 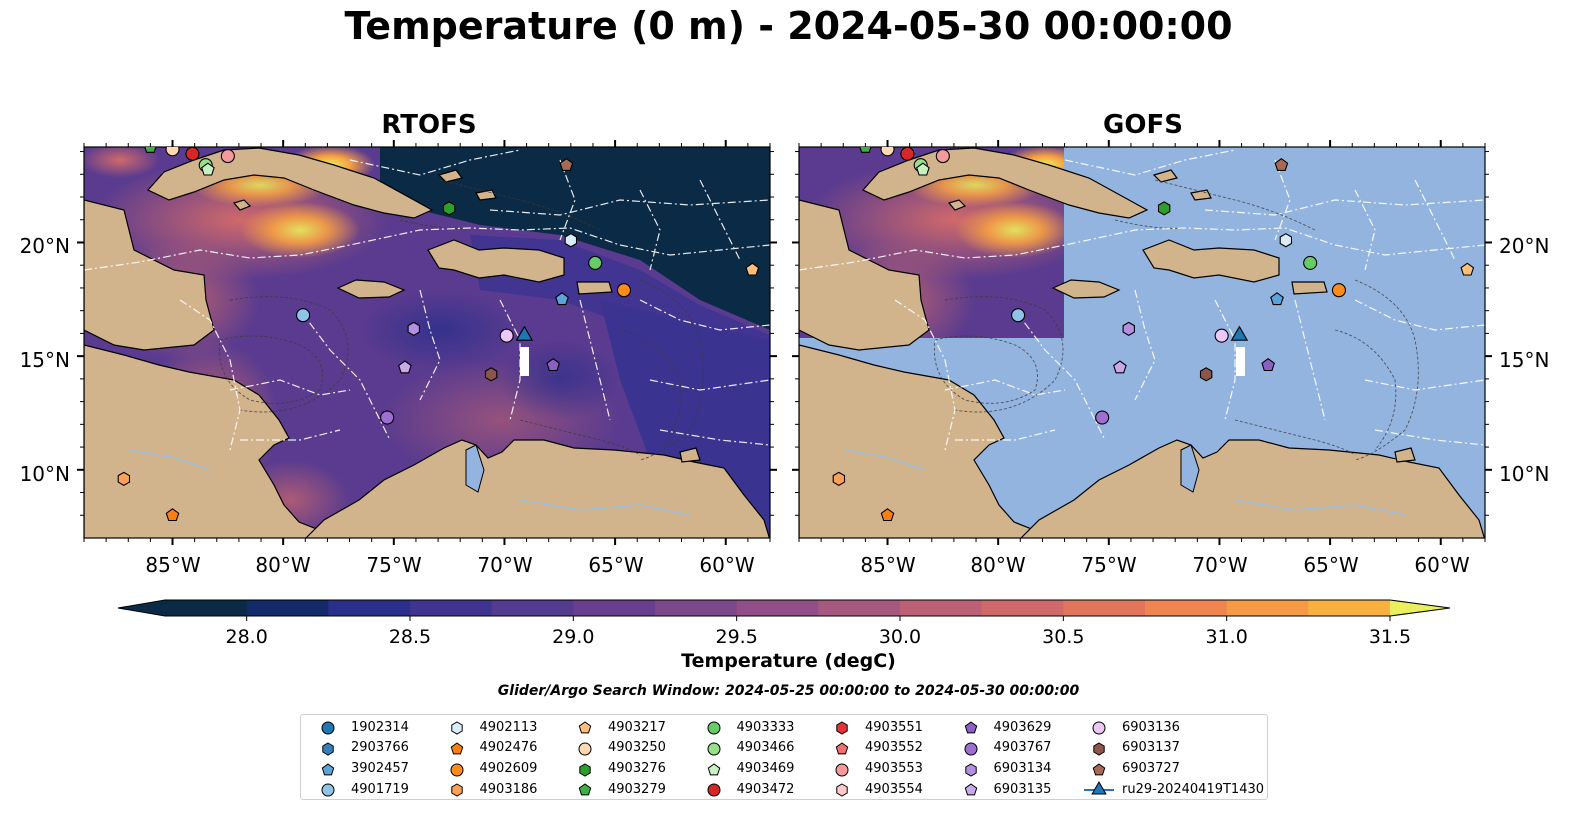 I want to click on legend-label: 4903551, so click(x=894, y=727).